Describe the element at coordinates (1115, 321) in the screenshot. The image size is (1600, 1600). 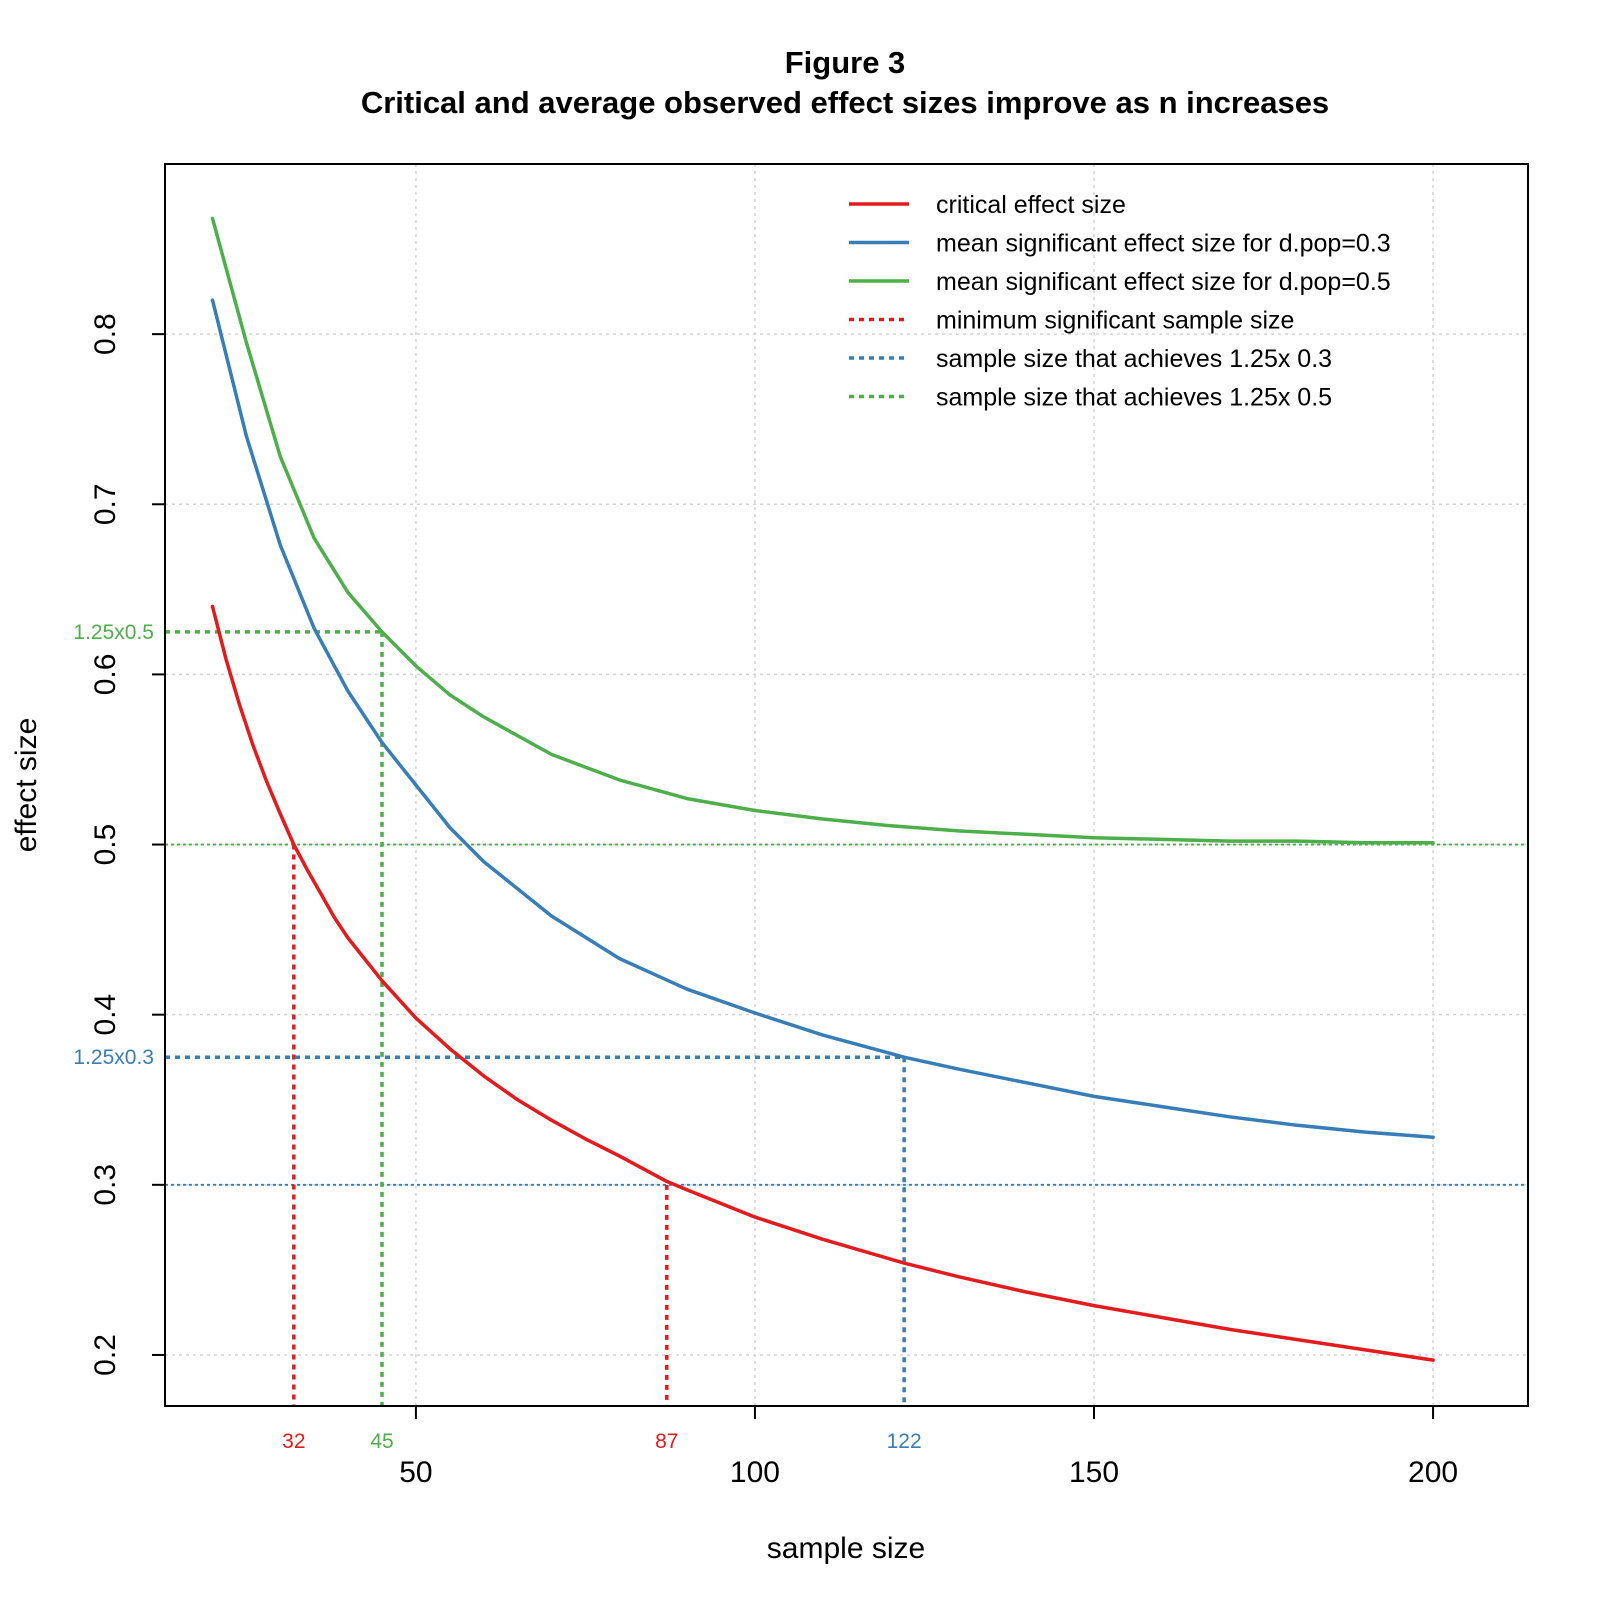
I see `legend-label-4: minimum significant sample size` at that location.